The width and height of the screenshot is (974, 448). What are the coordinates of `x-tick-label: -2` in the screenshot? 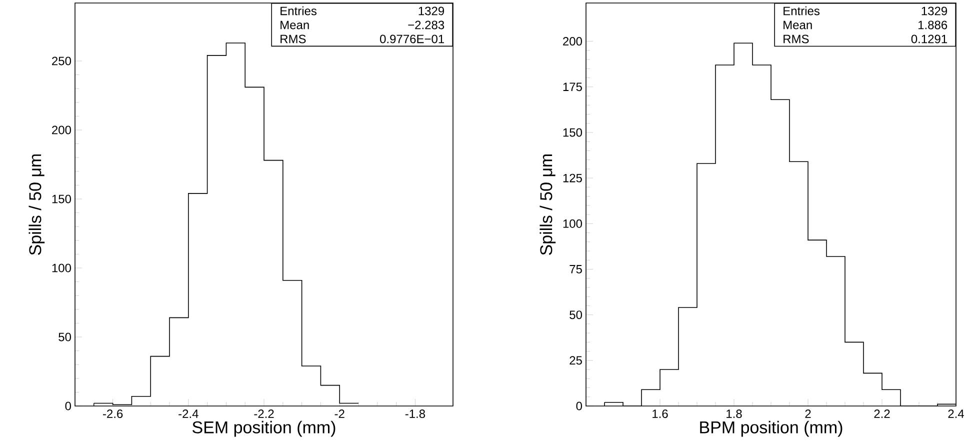 It's located at (339, 414).